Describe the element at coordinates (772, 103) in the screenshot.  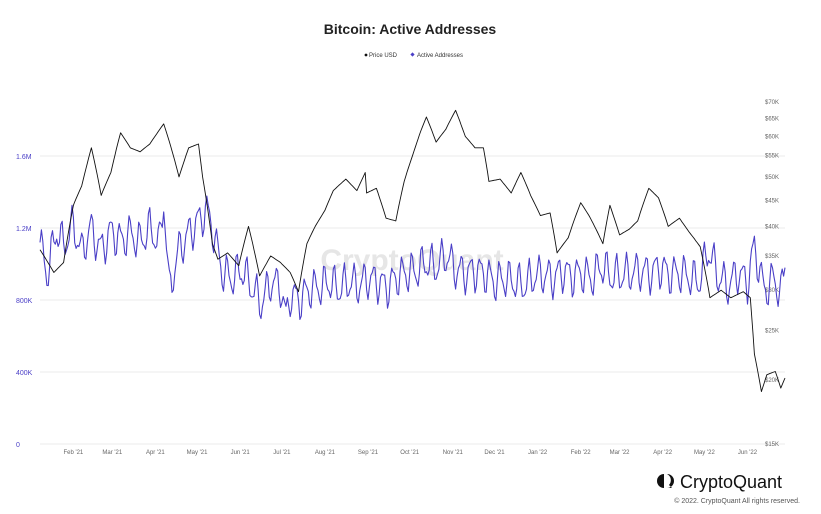
I see `right-tick-label: $70K` at that location.